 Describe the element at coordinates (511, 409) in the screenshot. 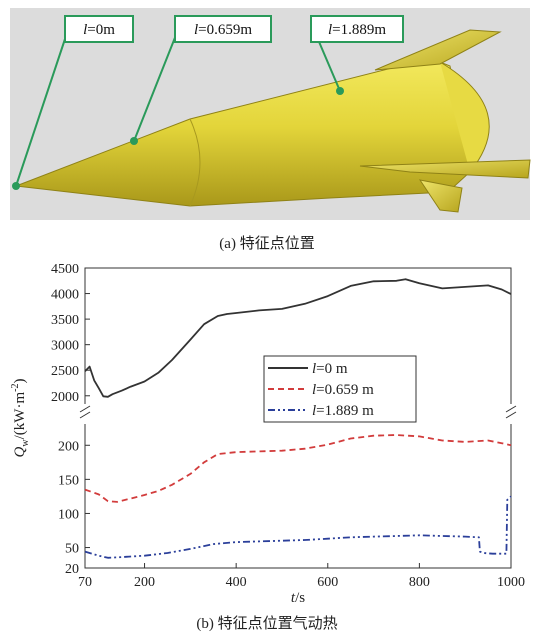

I see `axis-break-right-upper` at that location.